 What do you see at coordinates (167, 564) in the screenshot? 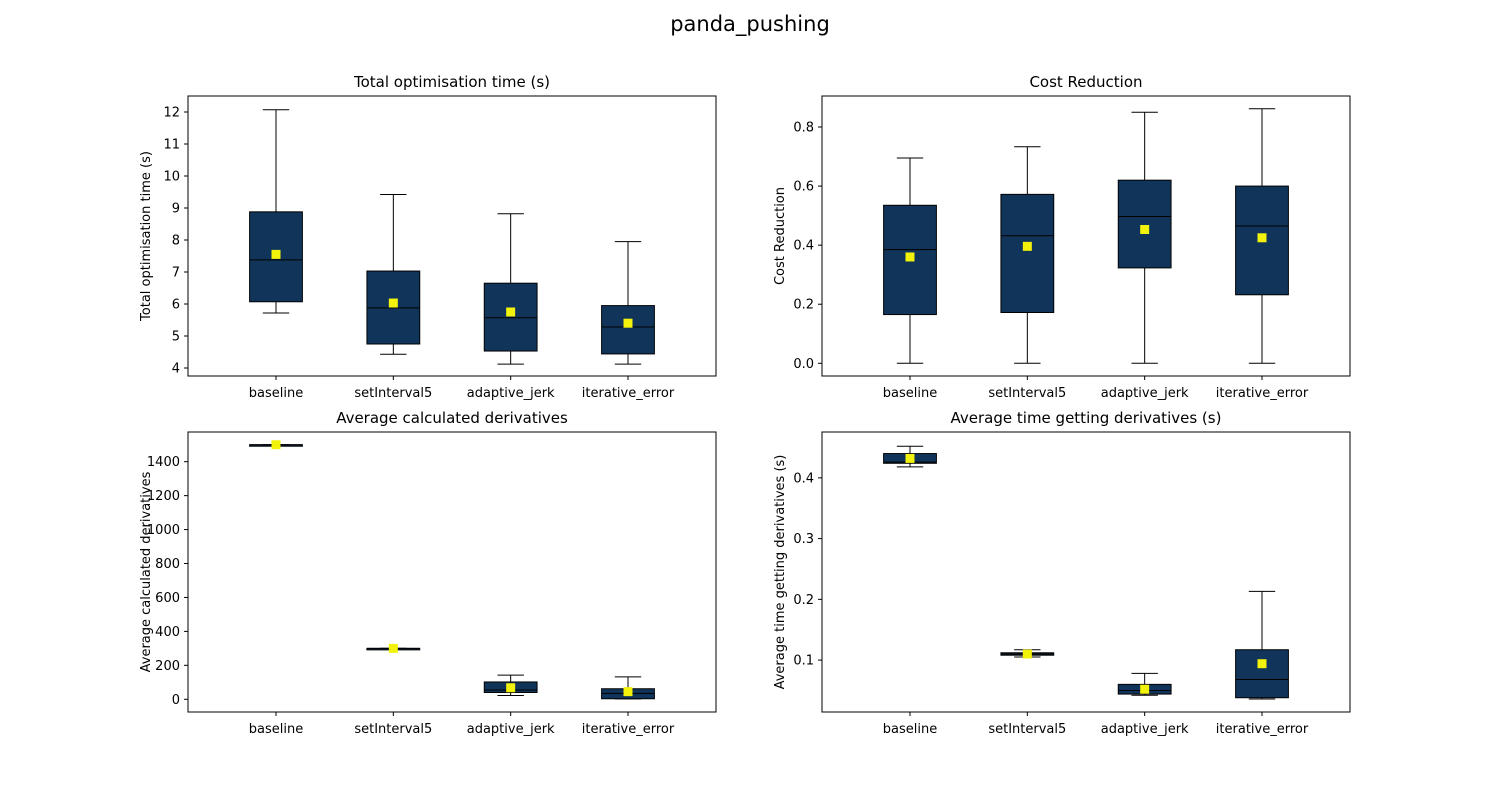
I see `y-tick-label: 800` at bounding box center [167, 564].